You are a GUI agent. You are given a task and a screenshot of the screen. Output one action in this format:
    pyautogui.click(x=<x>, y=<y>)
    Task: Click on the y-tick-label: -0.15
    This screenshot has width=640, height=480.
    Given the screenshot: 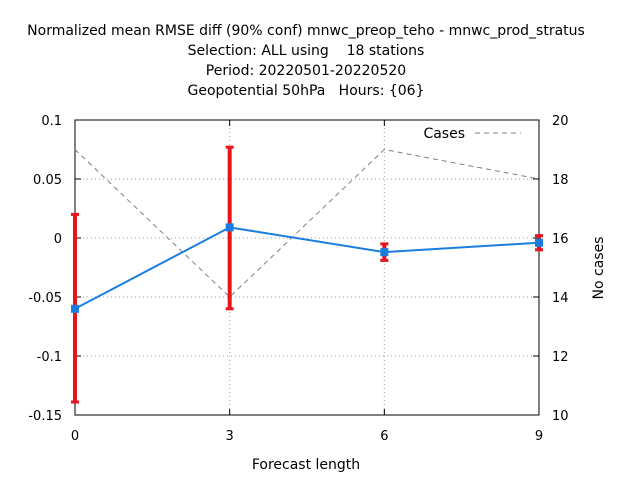 What is the action you would take?
    pyautogui.click(x=45, y=416)
    